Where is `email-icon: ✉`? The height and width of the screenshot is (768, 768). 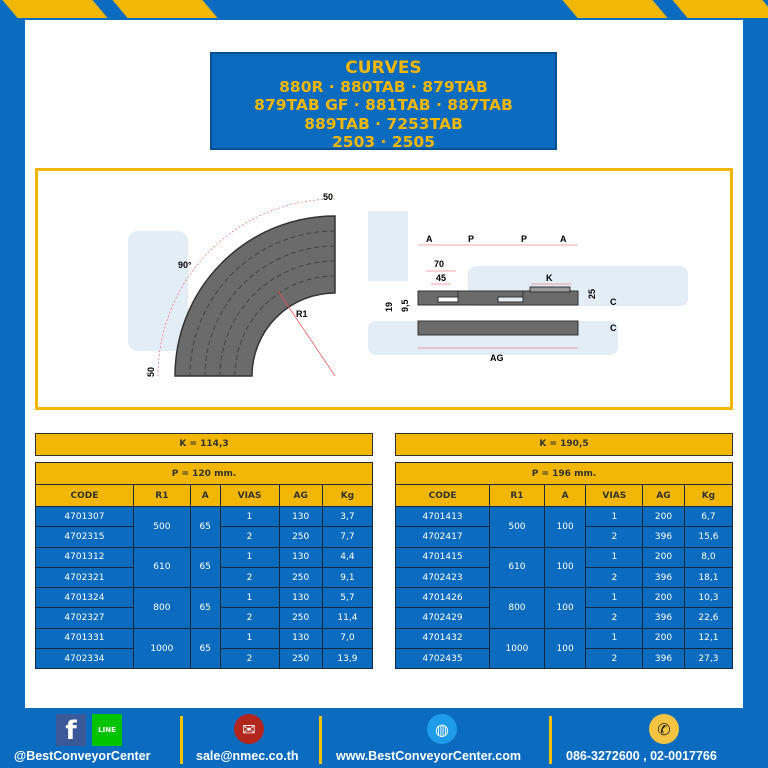 email-icon: ✉ is located at coordinates (249, 729).